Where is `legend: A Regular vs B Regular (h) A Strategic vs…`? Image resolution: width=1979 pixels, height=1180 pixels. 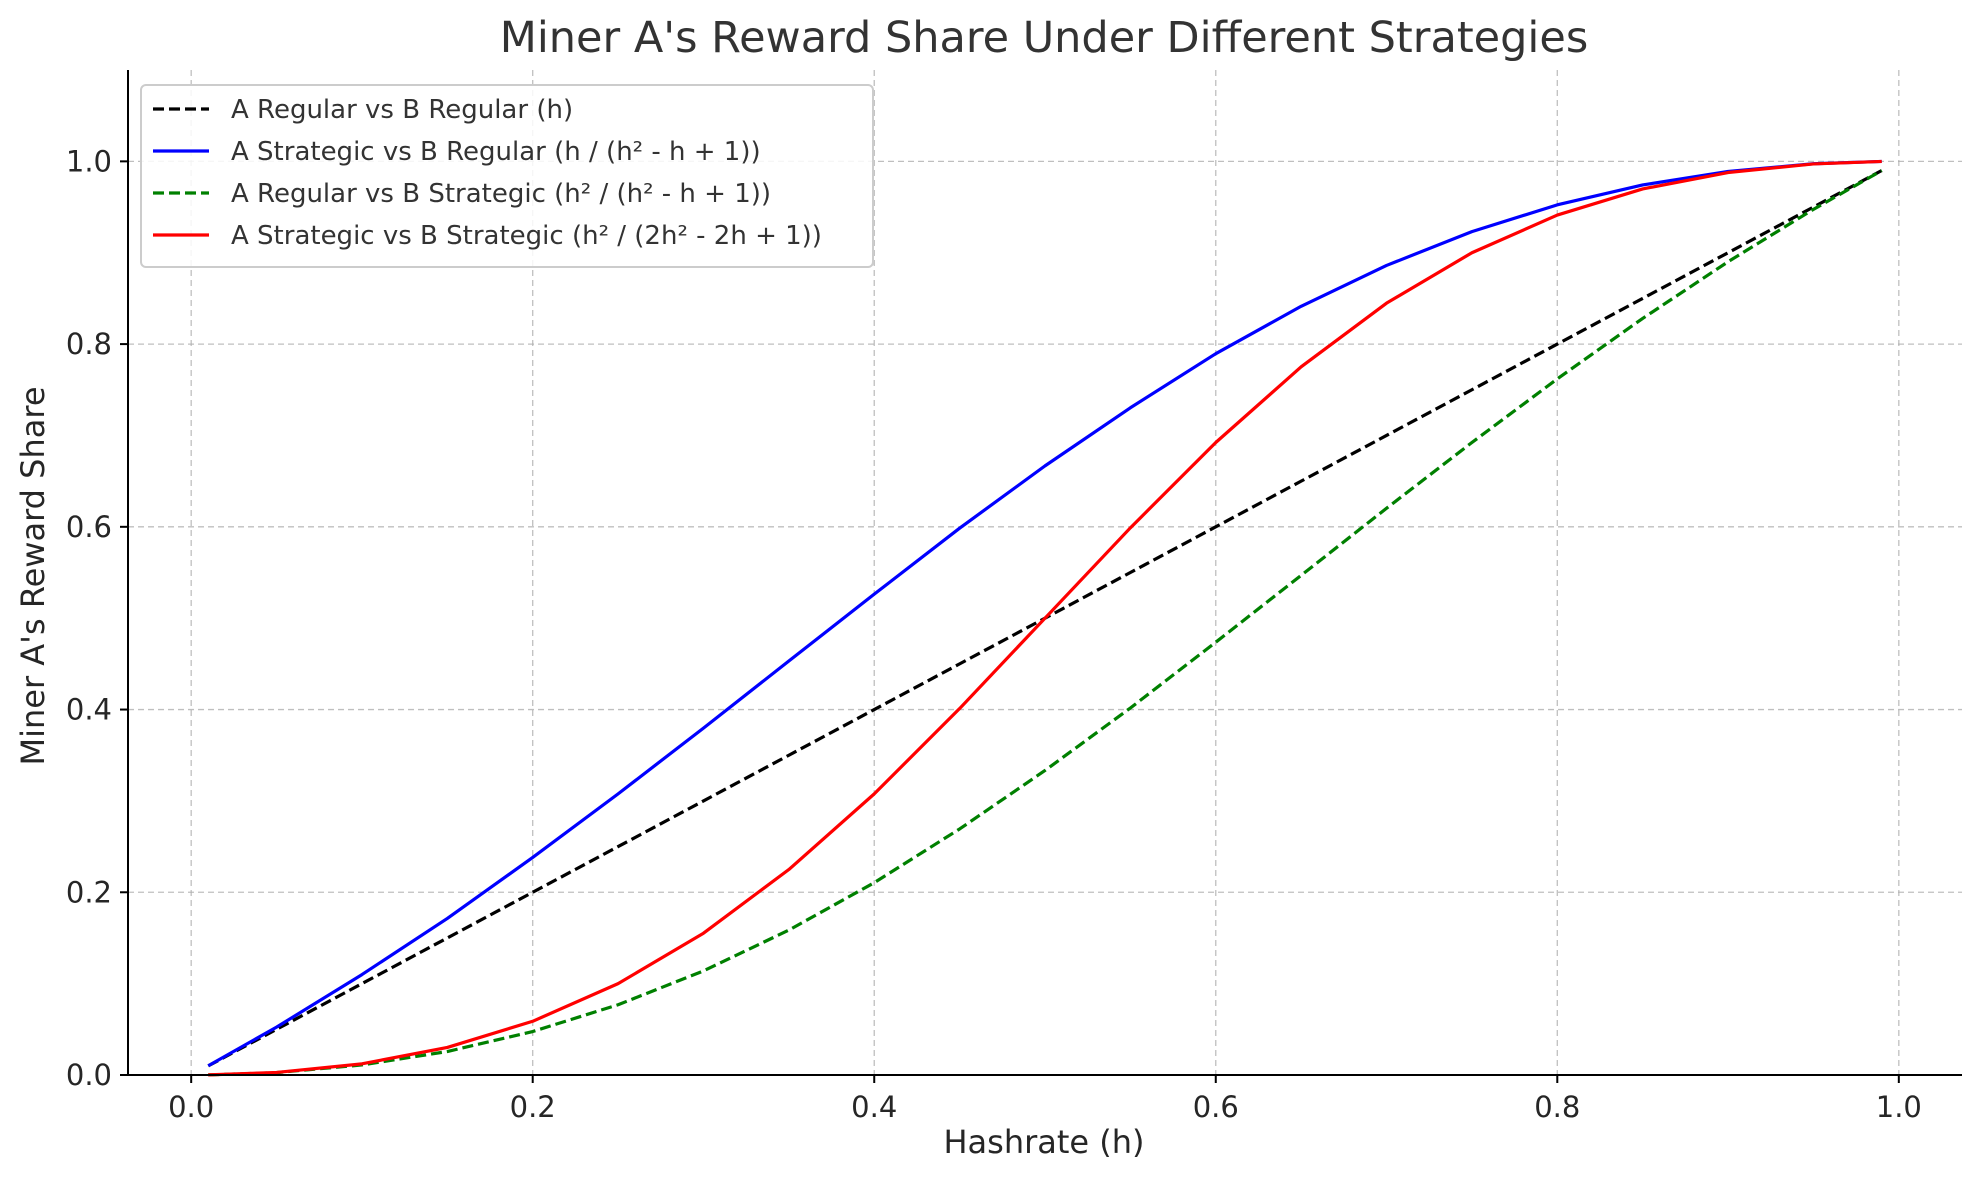 legend: A Regular vs B Regular (h) A Strategic vs… is located at coordinates (507, 176).